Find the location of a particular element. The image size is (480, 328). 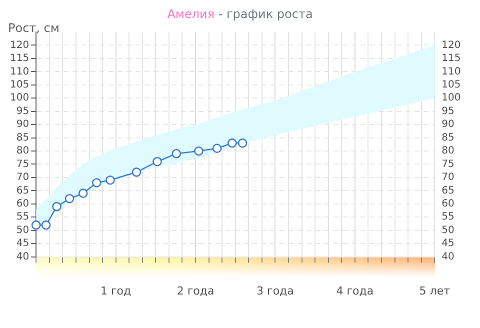

y-tick-label: 95 is located at coordinates (23, 111).